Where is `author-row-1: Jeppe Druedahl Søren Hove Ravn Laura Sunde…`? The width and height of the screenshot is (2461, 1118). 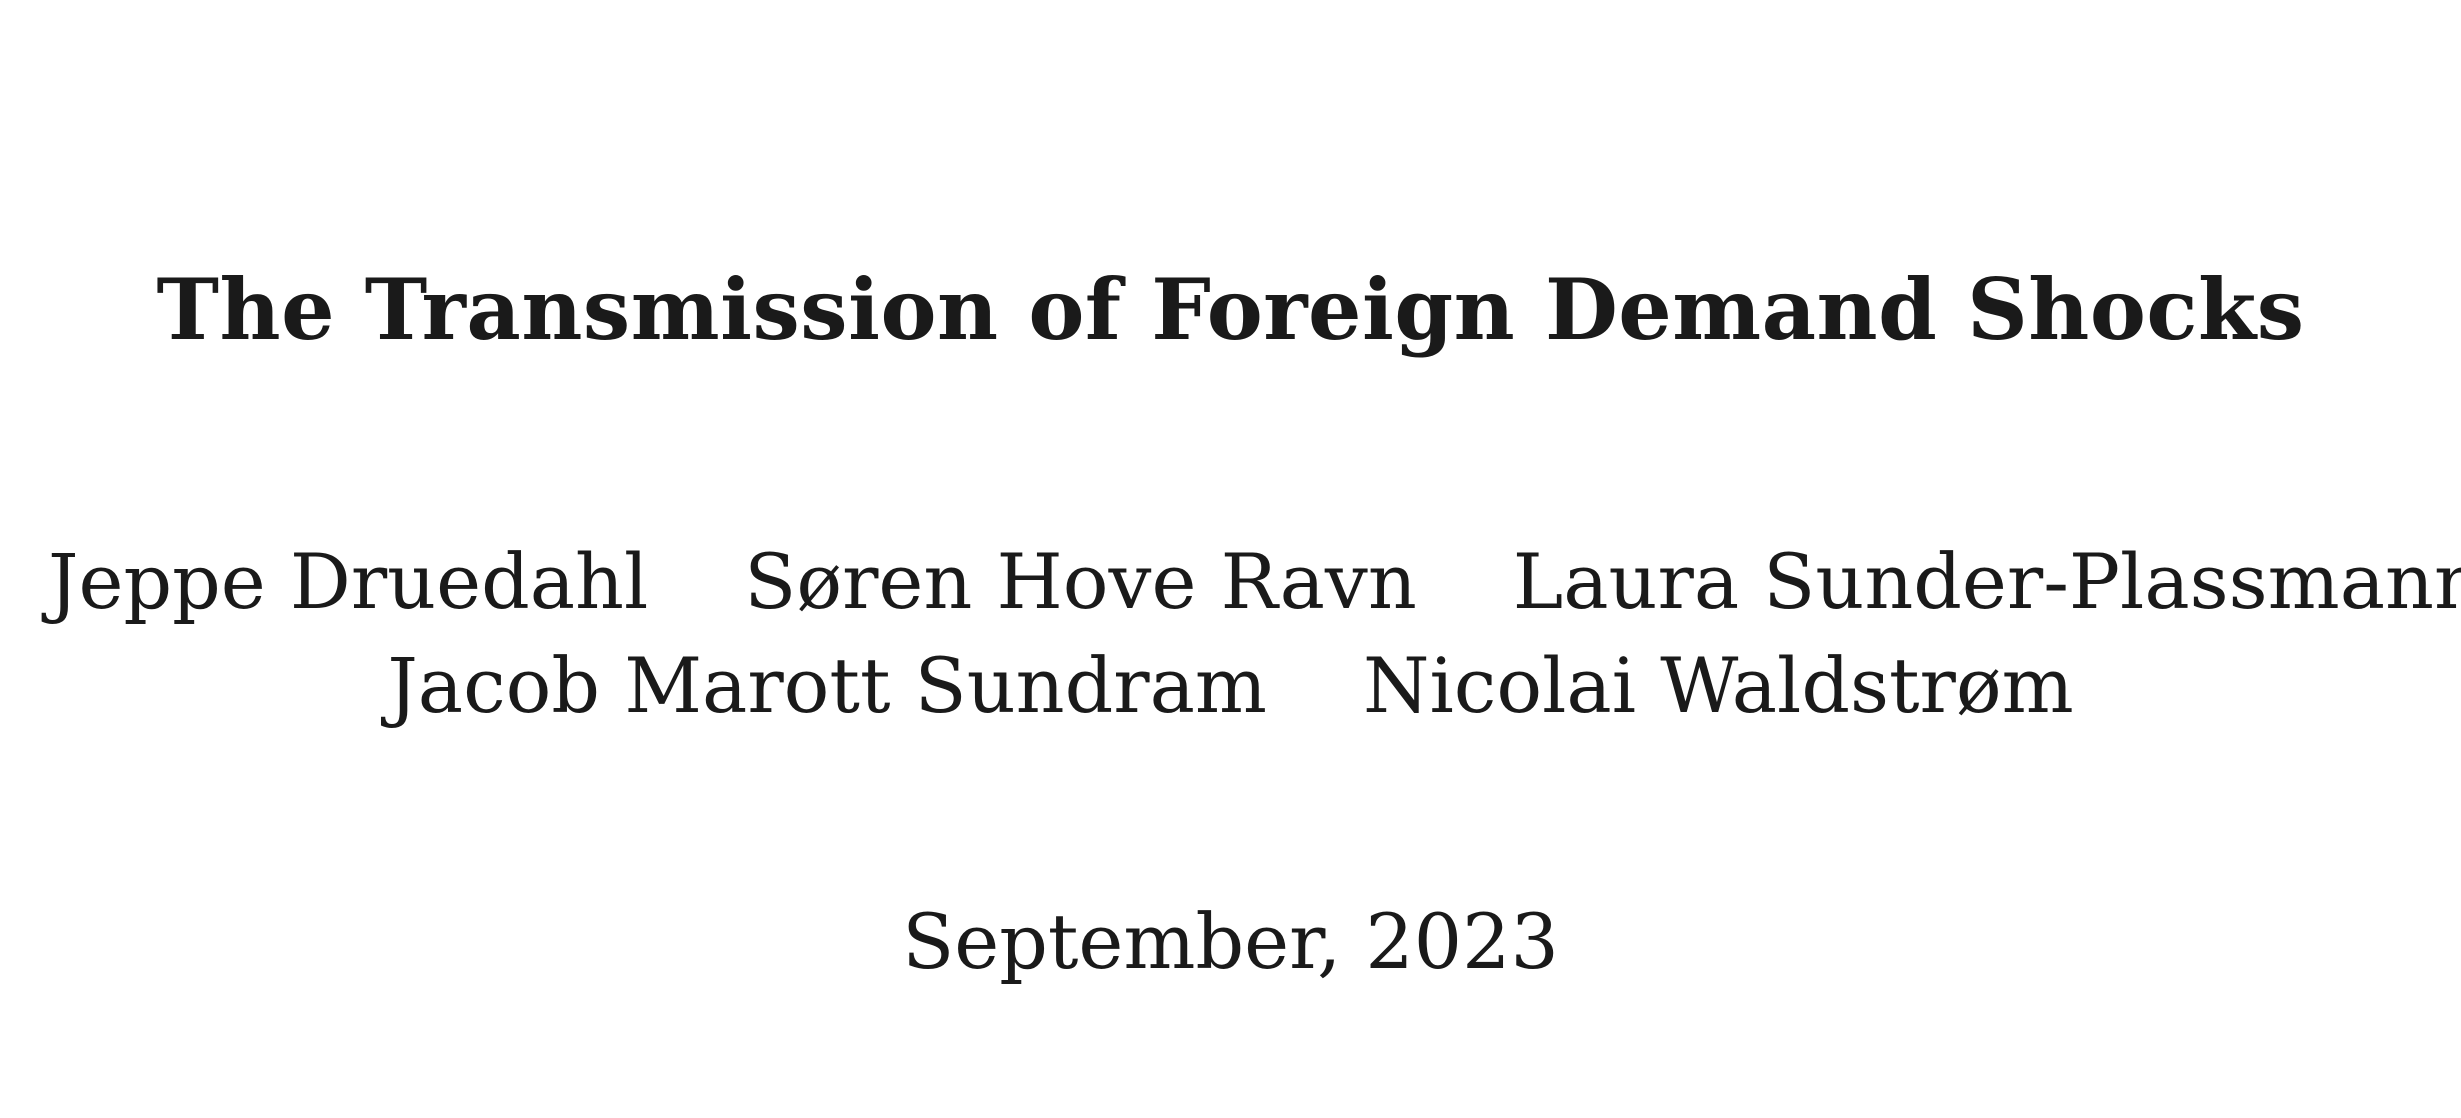
author-row-1: Jeppe Druedahl Søren Hove Ravn Laura Sunde… is located at coordinates (1230, 582).